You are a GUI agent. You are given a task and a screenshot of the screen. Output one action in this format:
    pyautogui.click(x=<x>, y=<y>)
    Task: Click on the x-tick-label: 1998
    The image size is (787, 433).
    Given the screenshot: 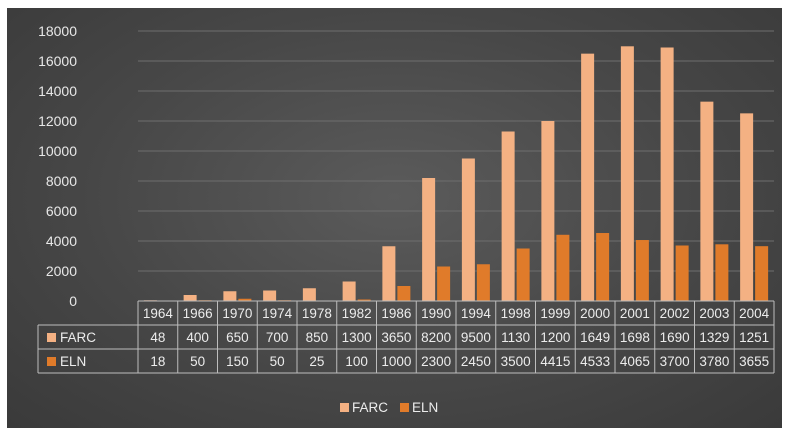 What is the action you would take?
    pyautogui.click(x=516, y=313)
    